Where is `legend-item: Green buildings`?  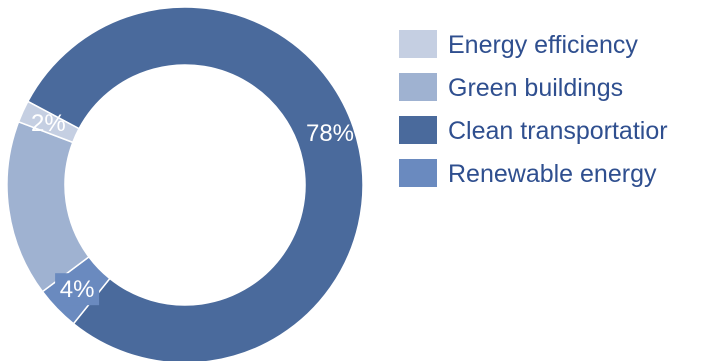 legend-item: Green buildings is located at coordinates (511, 87).